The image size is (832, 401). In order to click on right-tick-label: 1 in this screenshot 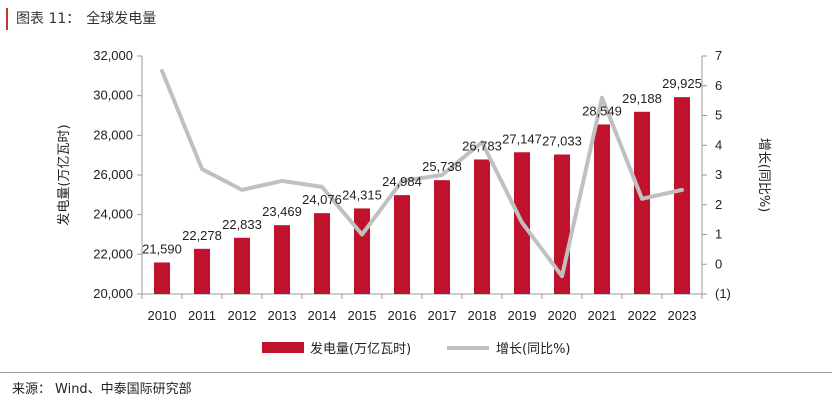, I will do `click(718, 234)`.